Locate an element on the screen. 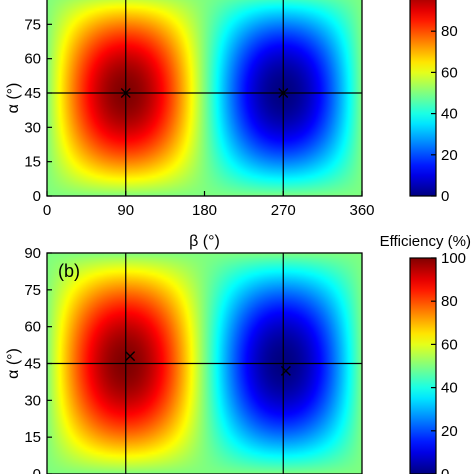  x-tick-label: 0 is located at coordinates (47, 210).